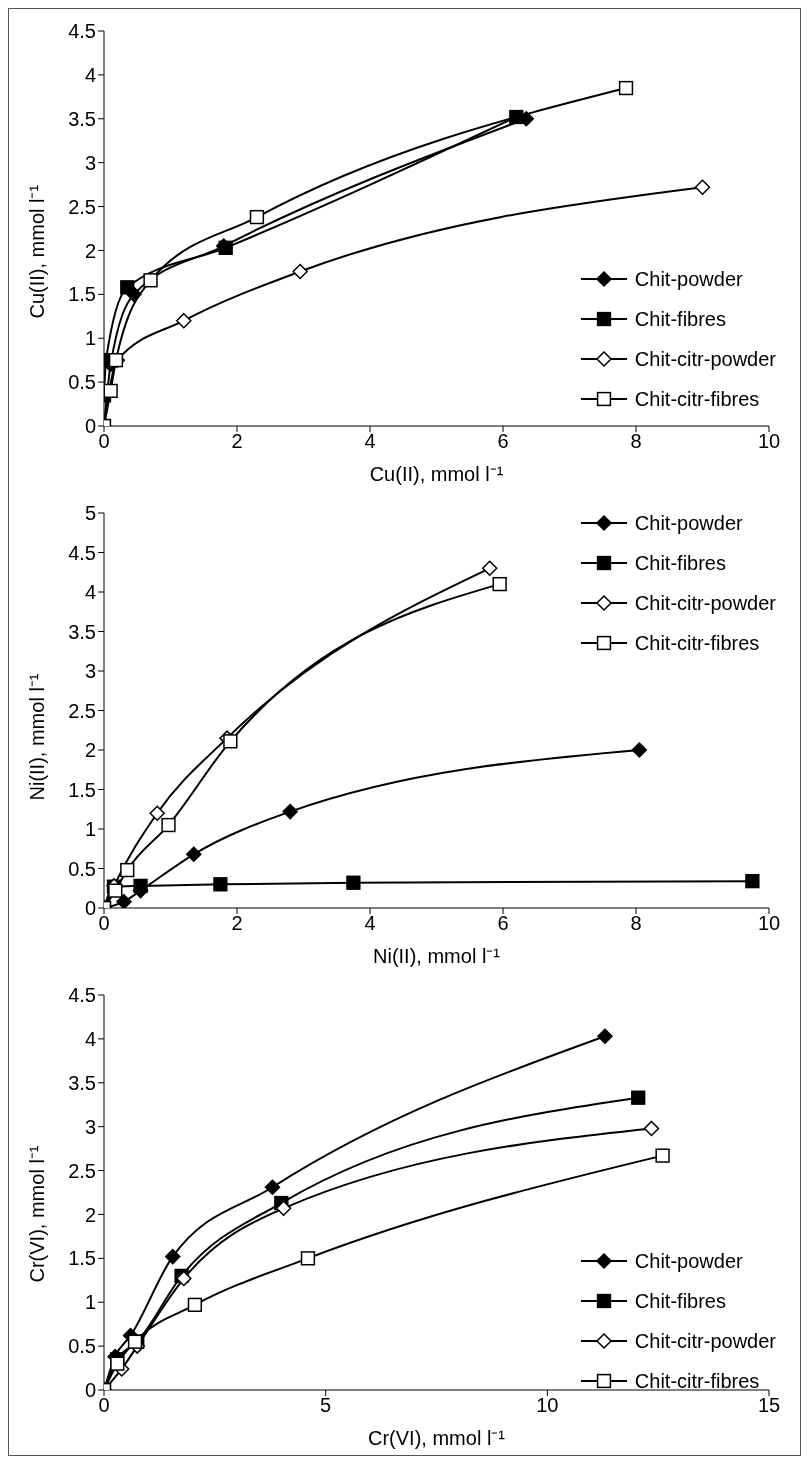 This screenshot has height=1465, width=807. Describe the element at coordinates (90, 513) in the screenshot. I see `y-tick-label: 5` at that location.